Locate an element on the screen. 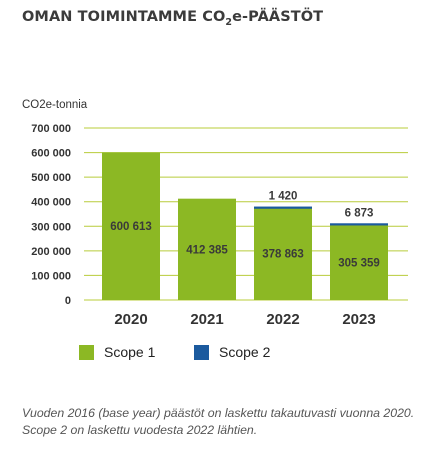 The image size is (432, 464). y-tick-label: 300 000 is located at coordinates (51, 227).